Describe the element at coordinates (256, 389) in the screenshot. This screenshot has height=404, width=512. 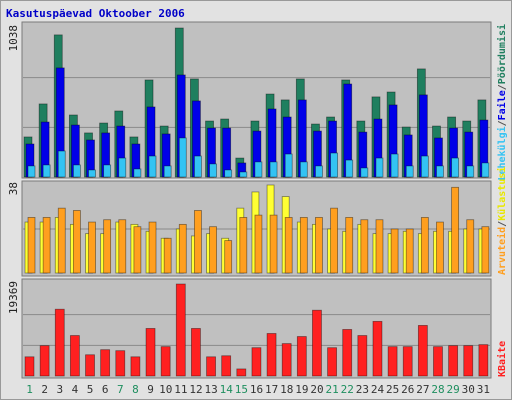
I see `x-tick-label: 16` at that location.